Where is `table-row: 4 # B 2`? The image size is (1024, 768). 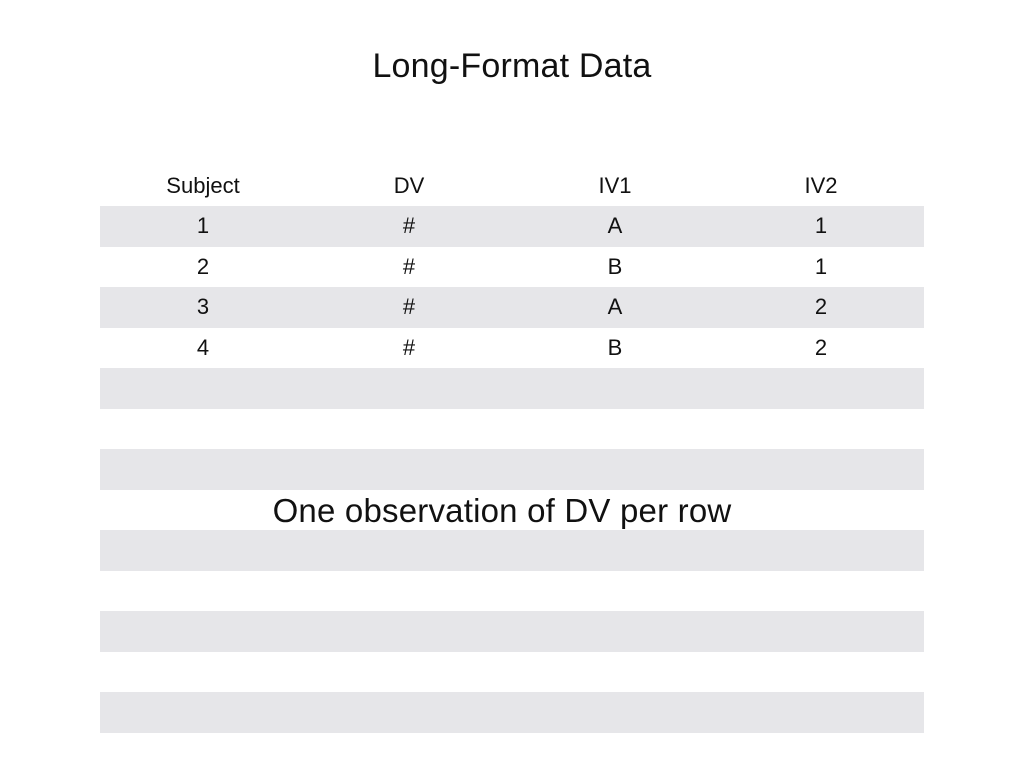 table-row: 4 # B 2 is located at coordinates (512, 348).